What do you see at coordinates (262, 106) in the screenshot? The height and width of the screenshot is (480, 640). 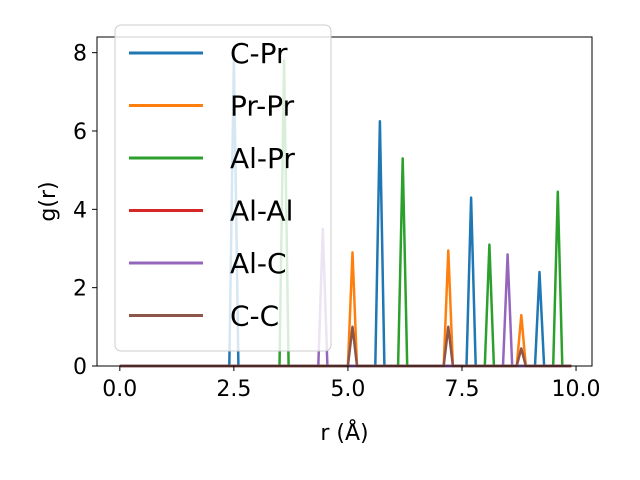 I see `legend-label: Pr-Pr` at bounding box center [262, 106].